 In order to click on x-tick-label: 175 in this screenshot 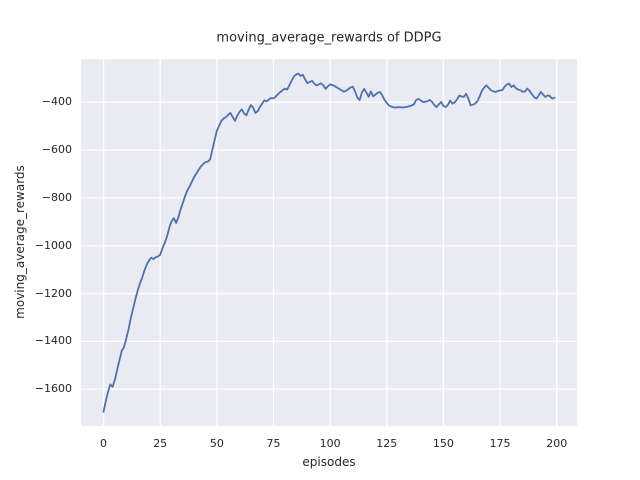, I will do `click(500, 443)`.